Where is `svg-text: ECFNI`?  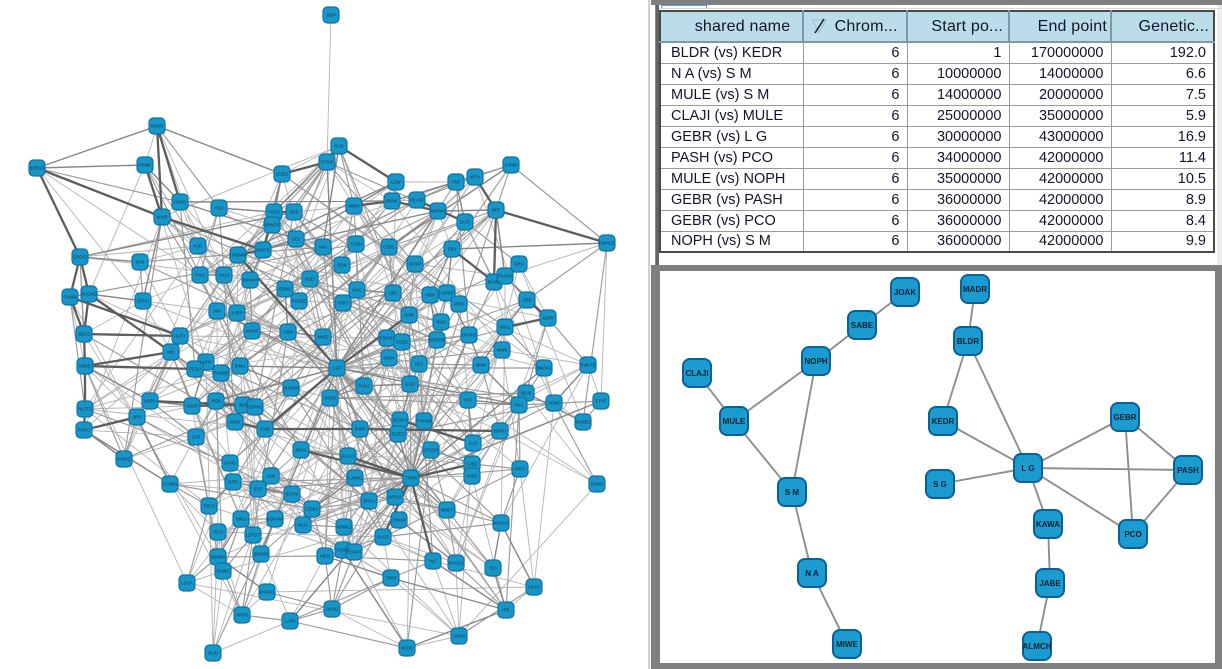 svg-text: ECFNI is located at coordinates (292, 494).